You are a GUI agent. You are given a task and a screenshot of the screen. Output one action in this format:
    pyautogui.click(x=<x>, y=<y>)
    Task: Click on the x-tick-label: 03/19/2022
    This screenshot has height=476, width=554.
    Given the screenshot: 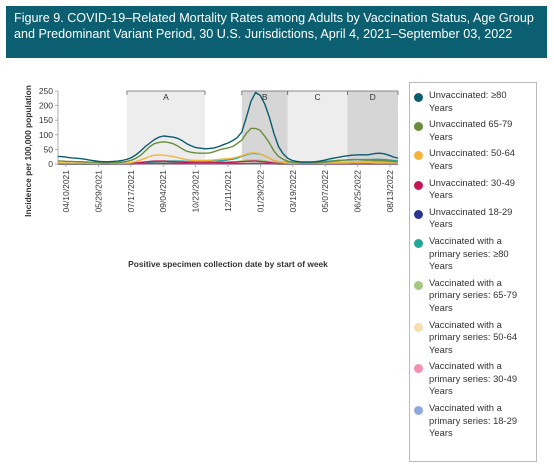 What is the action you would take?
    pyautogui.click(x=293, y=191)
    